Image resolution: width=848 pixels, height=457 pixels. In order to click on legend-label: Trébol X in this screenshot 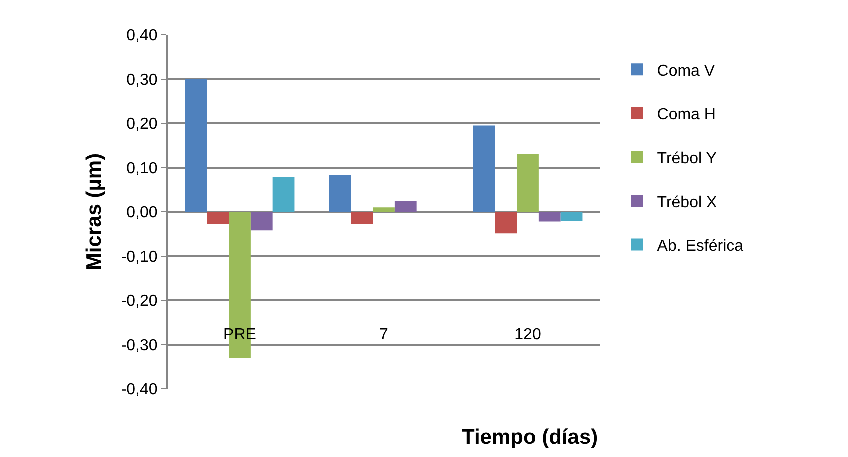, I will do `click(687, 203)`.